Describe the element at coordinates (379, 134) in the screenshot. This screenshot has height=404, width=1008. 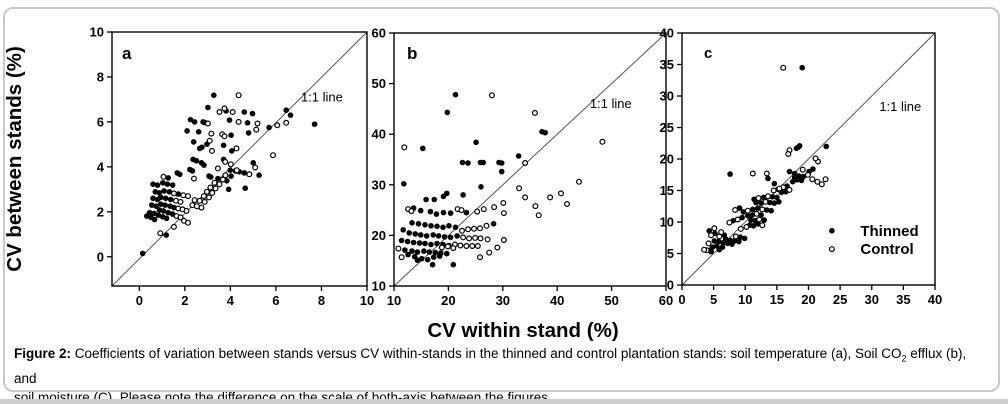
I see `y-tick-label: 40` at that location.